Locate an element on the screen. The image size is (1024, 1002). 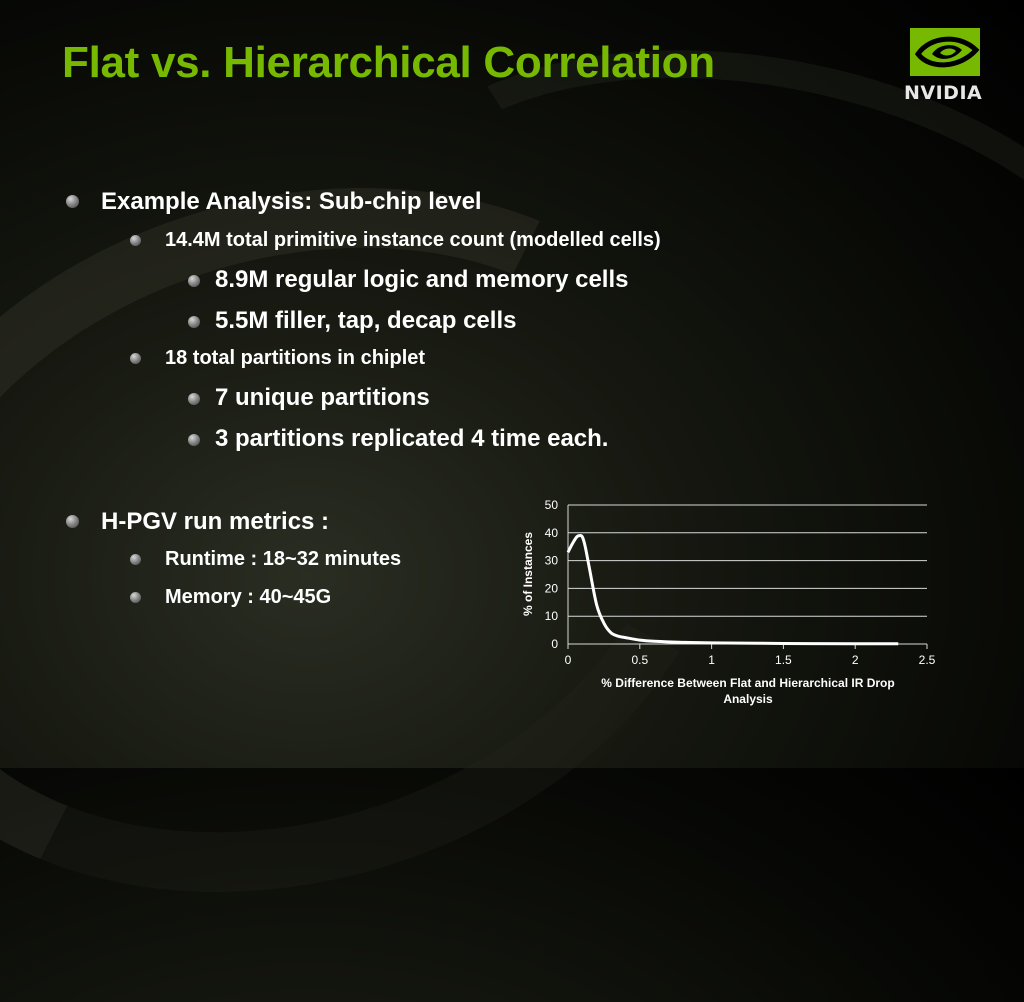
x-axis-label-line2: Analysis is located at coordinates (748, 699).